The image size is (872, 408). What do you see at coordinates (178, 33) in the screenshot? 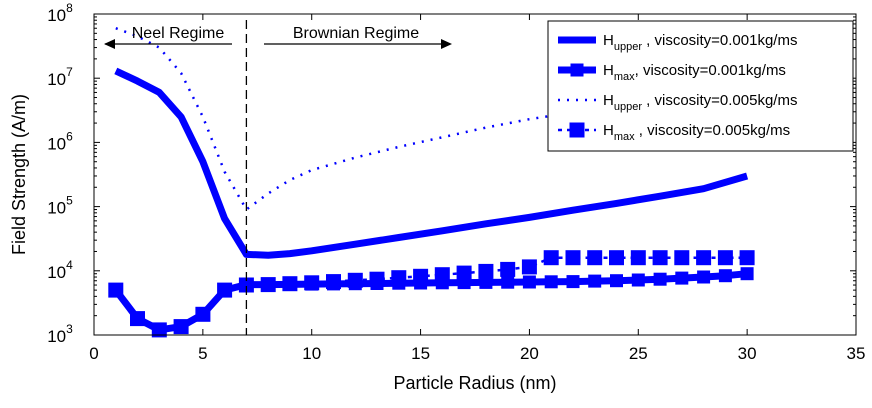
I see `neel-regime-label: Neel Regime` at bounding box center [178, 33].